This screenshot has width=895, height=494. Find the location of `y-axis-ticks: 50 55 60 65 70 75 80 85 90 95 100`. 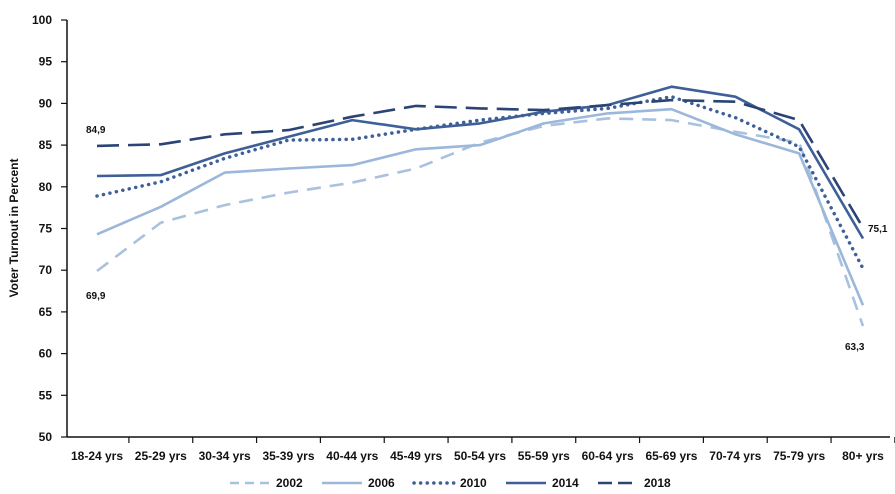

y-axis-ticks: 50 55 60 65 70 75 80 85 90 95 100 is located at coordinates (49, 228).